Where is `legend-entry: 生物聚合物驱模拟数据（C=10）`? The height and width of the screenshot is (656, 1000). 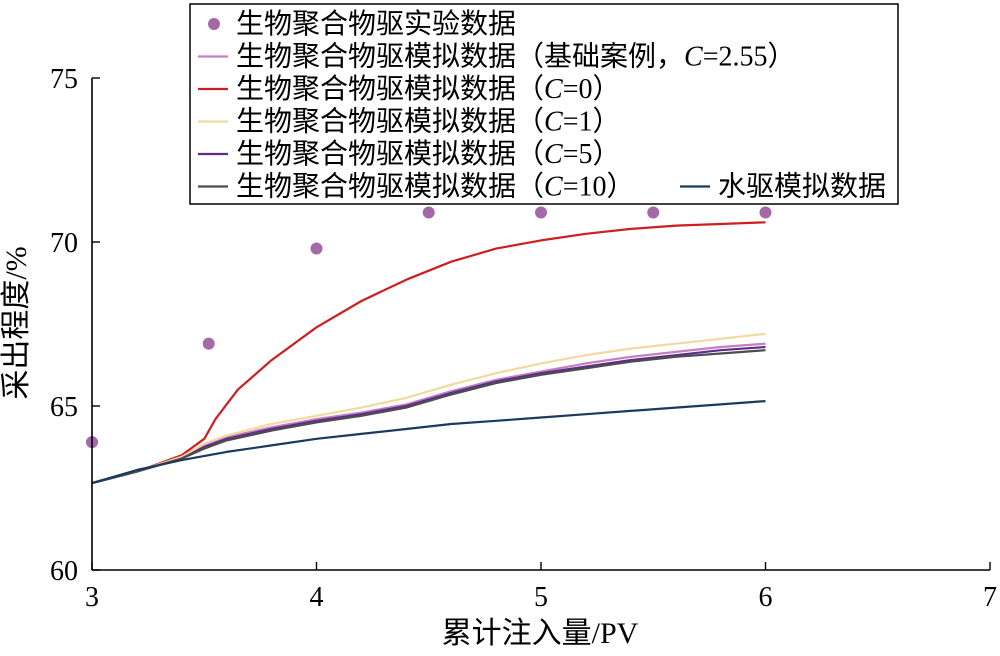 legend-entry: 生物聚合物驱模拟数据（C=10） is located at coordinates (416, 187).